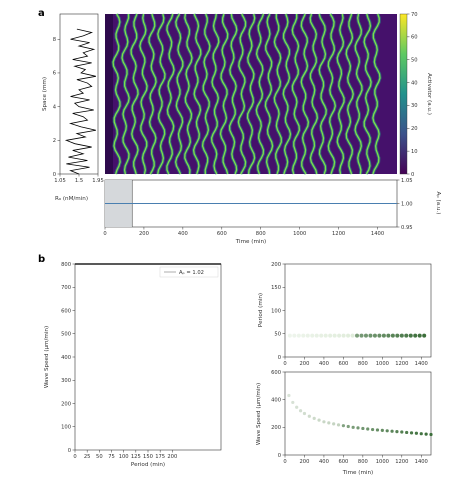 The width and height of the screenshot is (454, 500). What do you see at coordinates (261, 234) in the screenshot?
I see `ap-time-tick-label: 800` at bounding box center [261, 234].